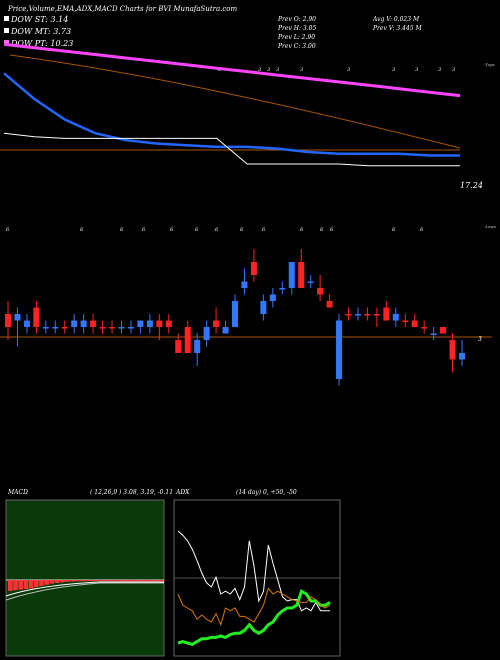 The height and width of the screenshot is (660, 500). I want to click on macd-title: MACD, so click(17, 492).